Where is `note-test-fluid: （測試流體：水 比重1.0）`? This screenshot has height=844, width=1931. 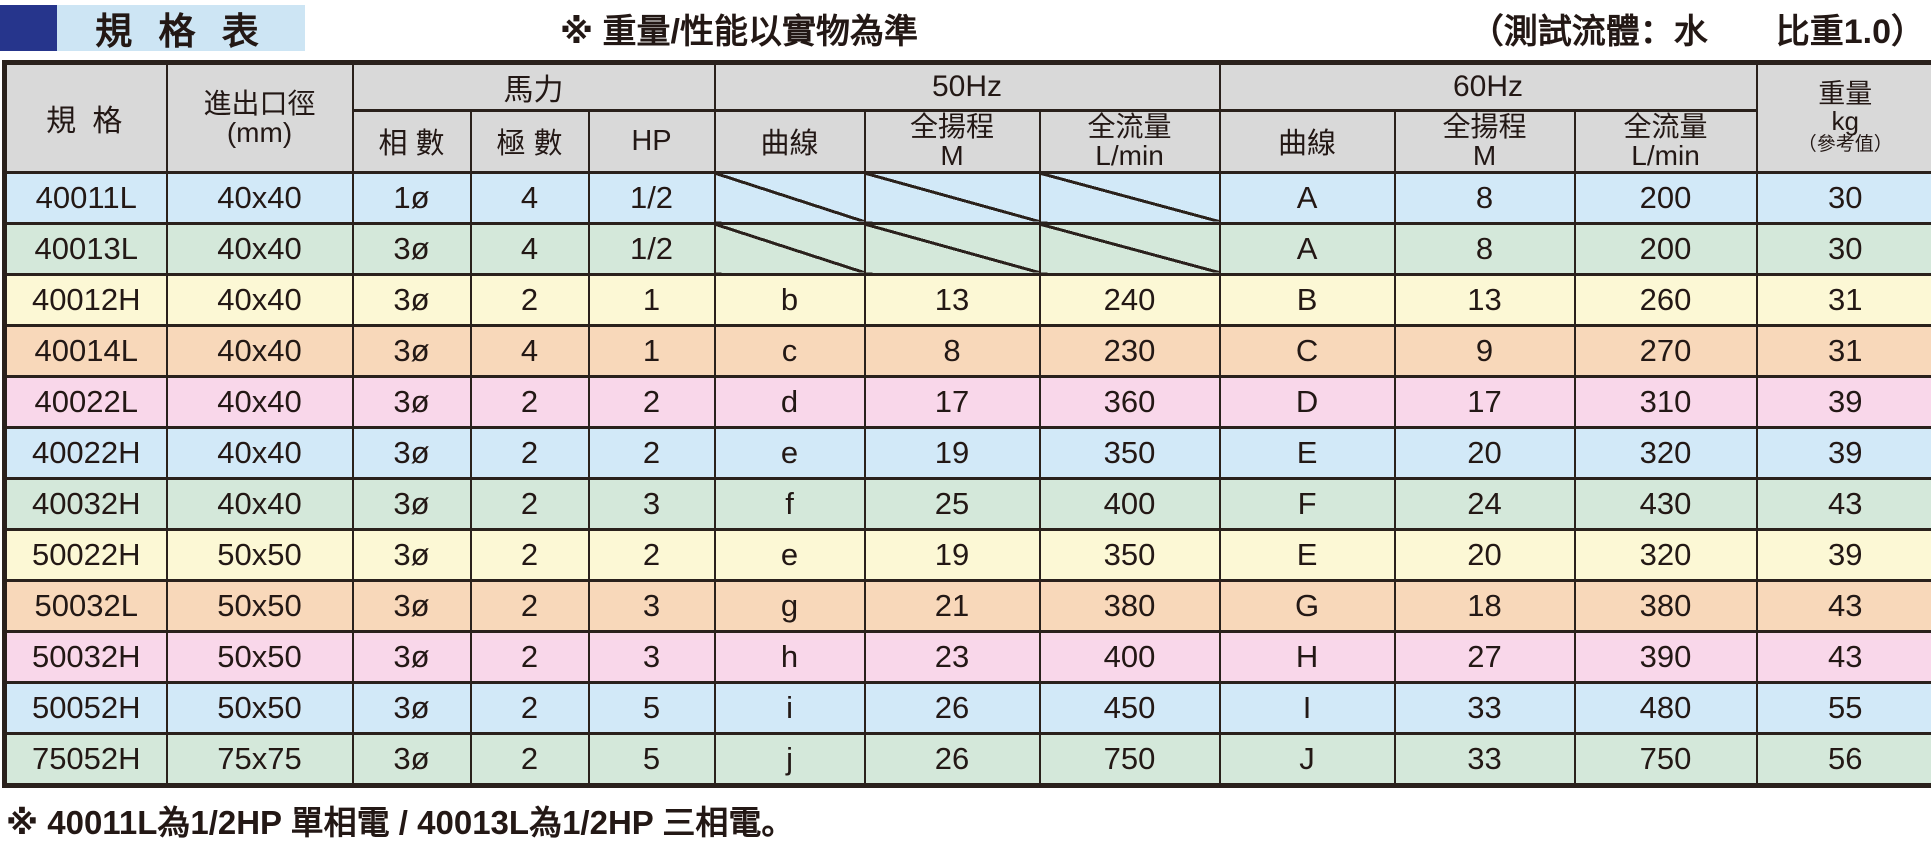 note-test-fluid: （測試流體：水 比重1.0） is located at coordinates (1697, 28).